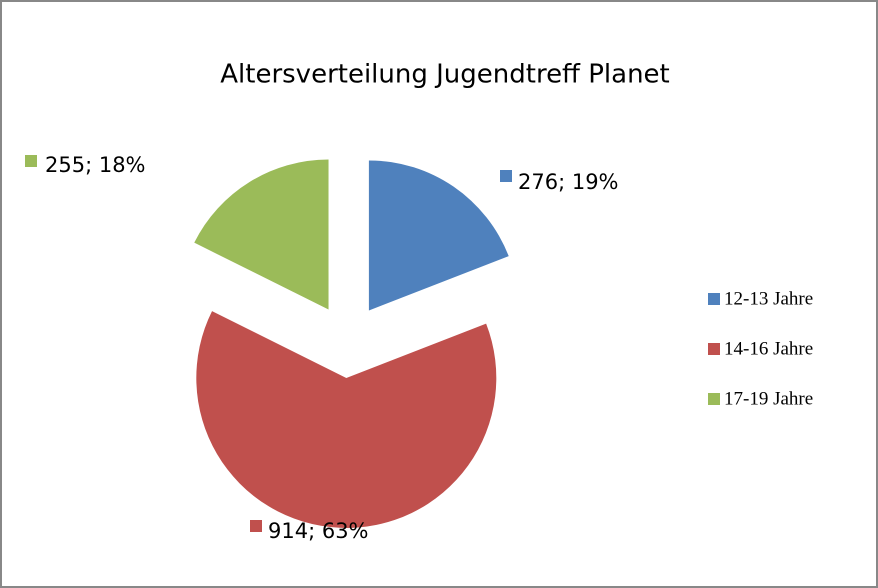  I want to click on data-label: 914; 63%, so click(318, 531).